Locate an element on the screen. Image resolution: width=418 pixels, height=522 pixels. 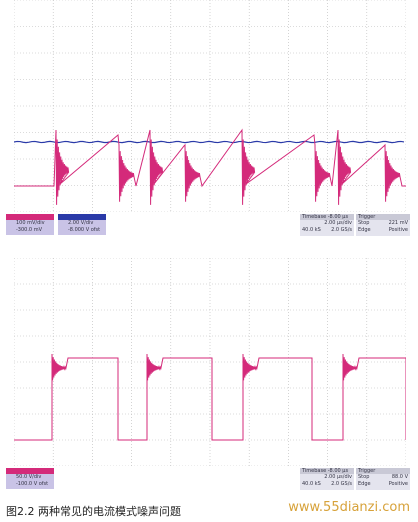
channel-offset: -8.000 V ofst is located at coordinates (84, 229).